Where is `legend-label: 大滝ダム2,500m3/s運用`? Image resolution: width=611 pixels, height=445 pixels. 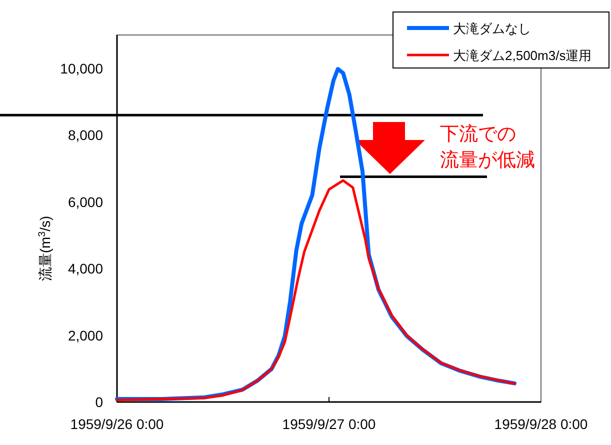 legend-label: 大滝ダム2,500m3/s運用 is located at coordinates (522, 55).